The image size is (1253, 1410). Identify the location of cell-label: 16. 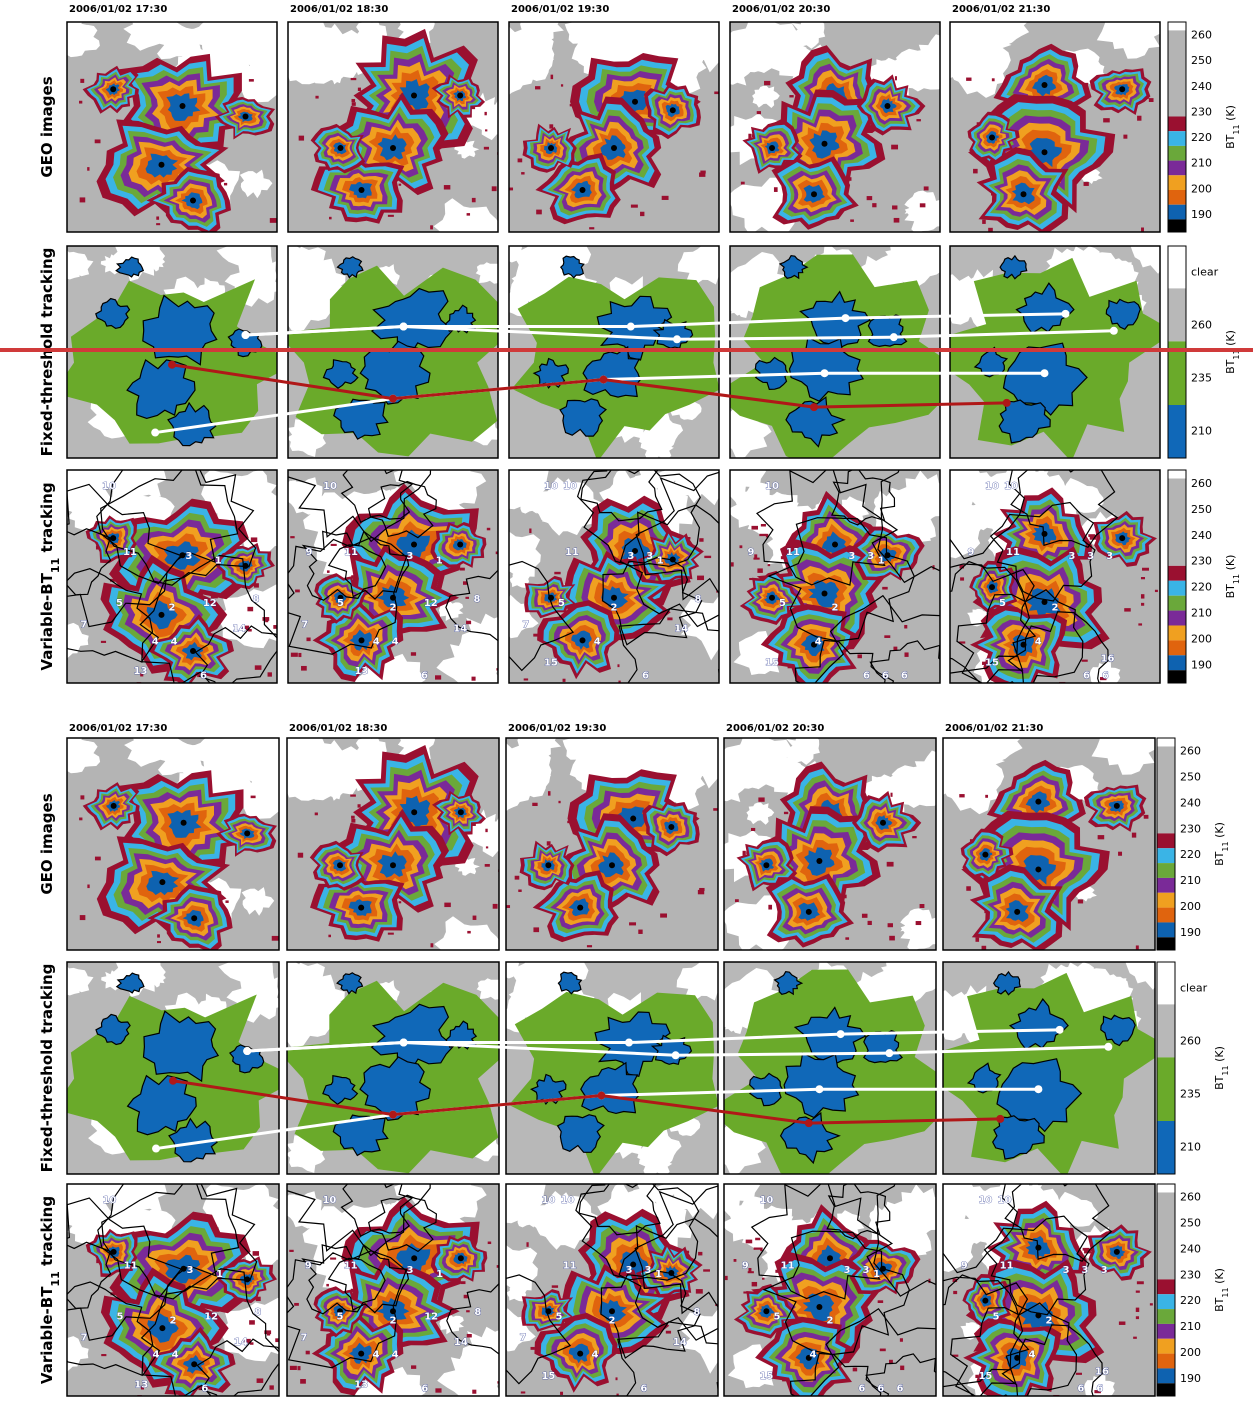
(1108, 658).